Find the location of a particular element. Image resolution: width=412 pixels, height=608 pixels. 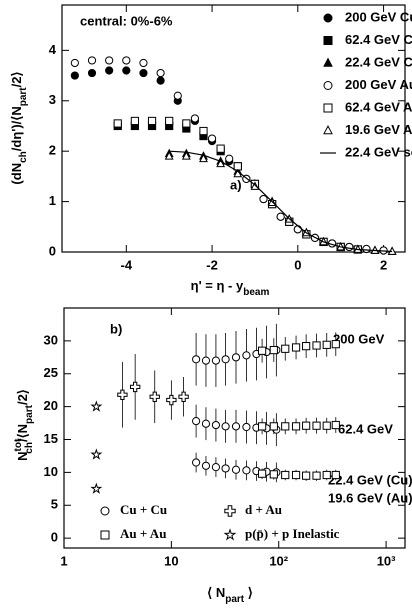

annotation: a) is located at coordinates (236, 184).